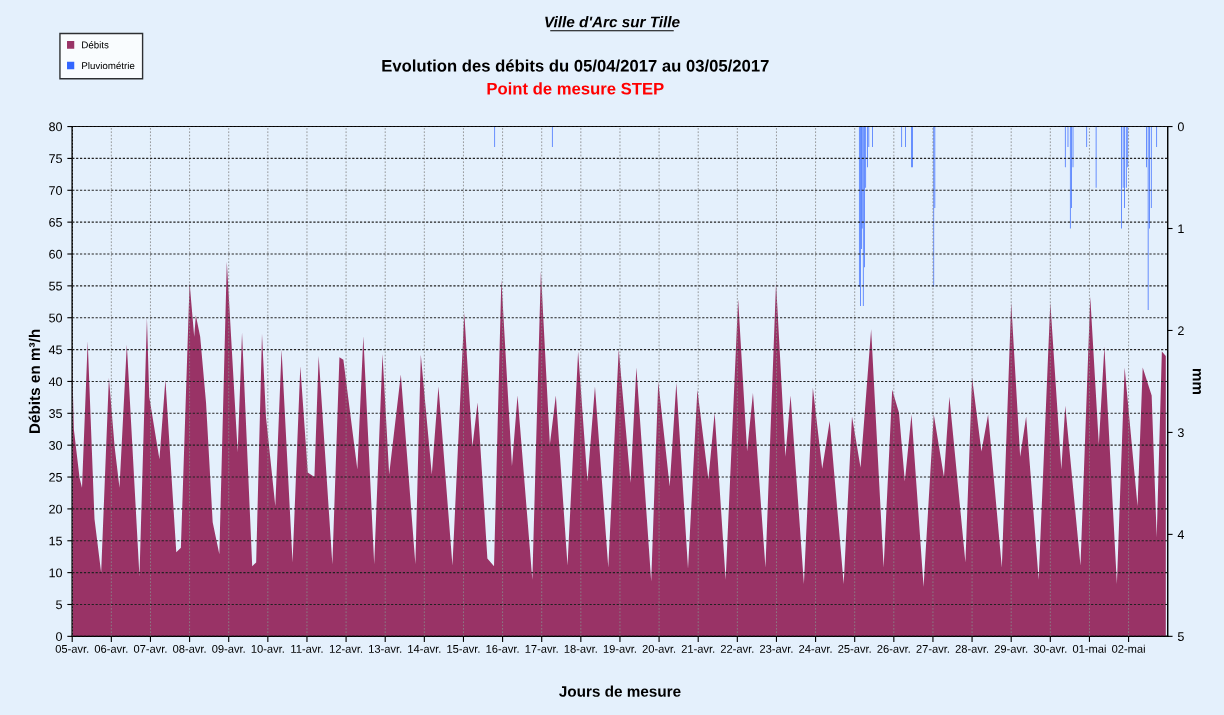 The height and width of the screenshot is (715, 1224). I want to click on x-tick-label: 21-avr., so click(698, 648).